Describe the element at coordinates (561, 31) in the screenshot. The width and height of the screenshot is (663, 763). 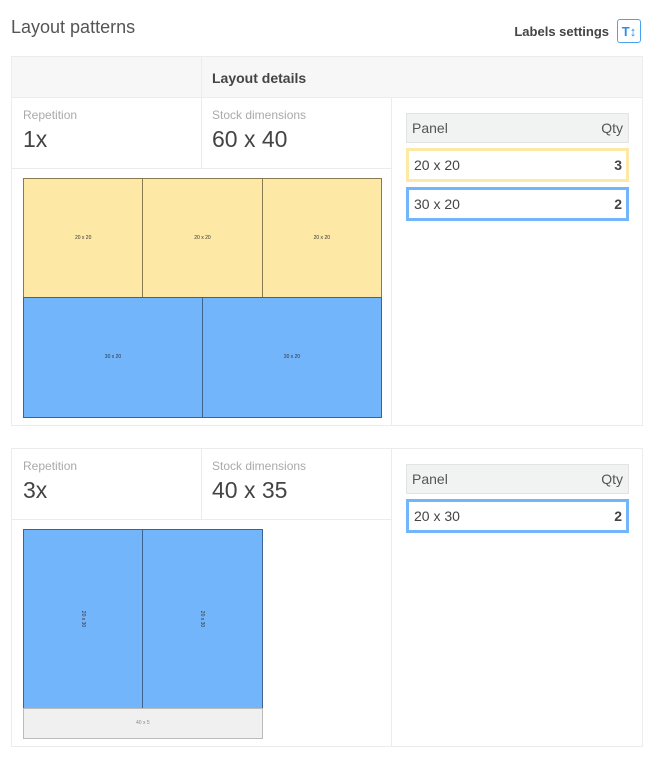
I see `labels-settings-label: Labels settings` at that location.